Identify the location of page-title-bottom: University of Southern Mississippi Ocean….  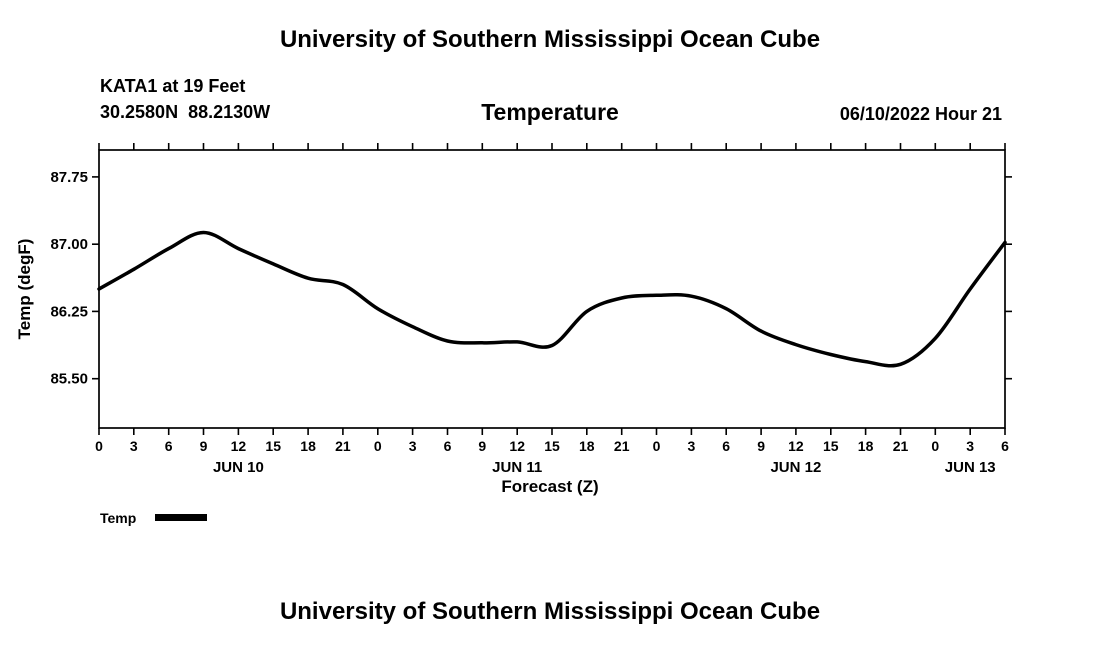
(550, 611).